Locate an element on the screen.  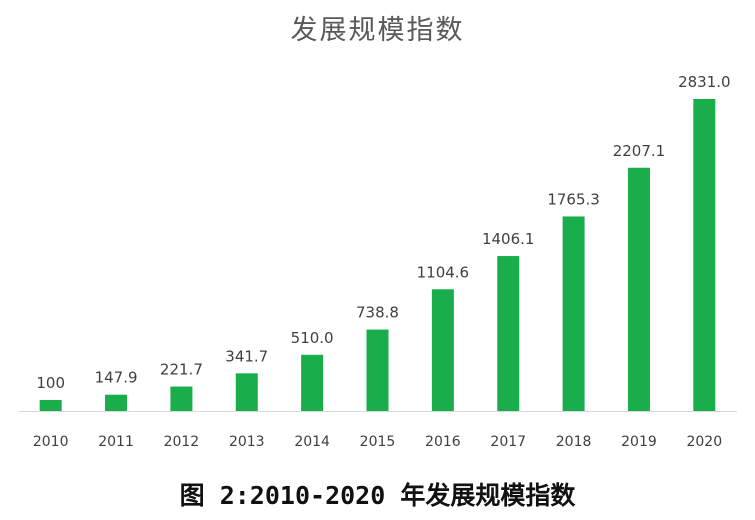
x-tick-2014: 2014 is located at coordinates (312, 442).